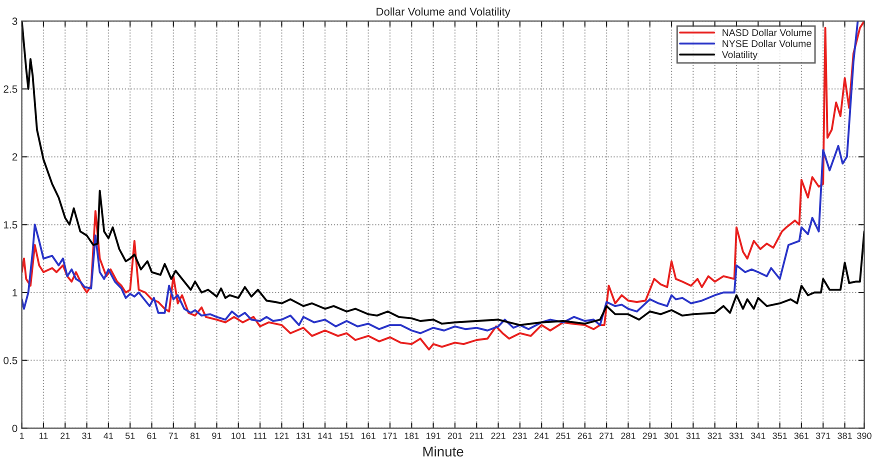 The image size is (873, 468). What do you see at coordinates (151, 436) in the screenshot?
I see `x-tick-label: 61` at bounding box center [151, 436].